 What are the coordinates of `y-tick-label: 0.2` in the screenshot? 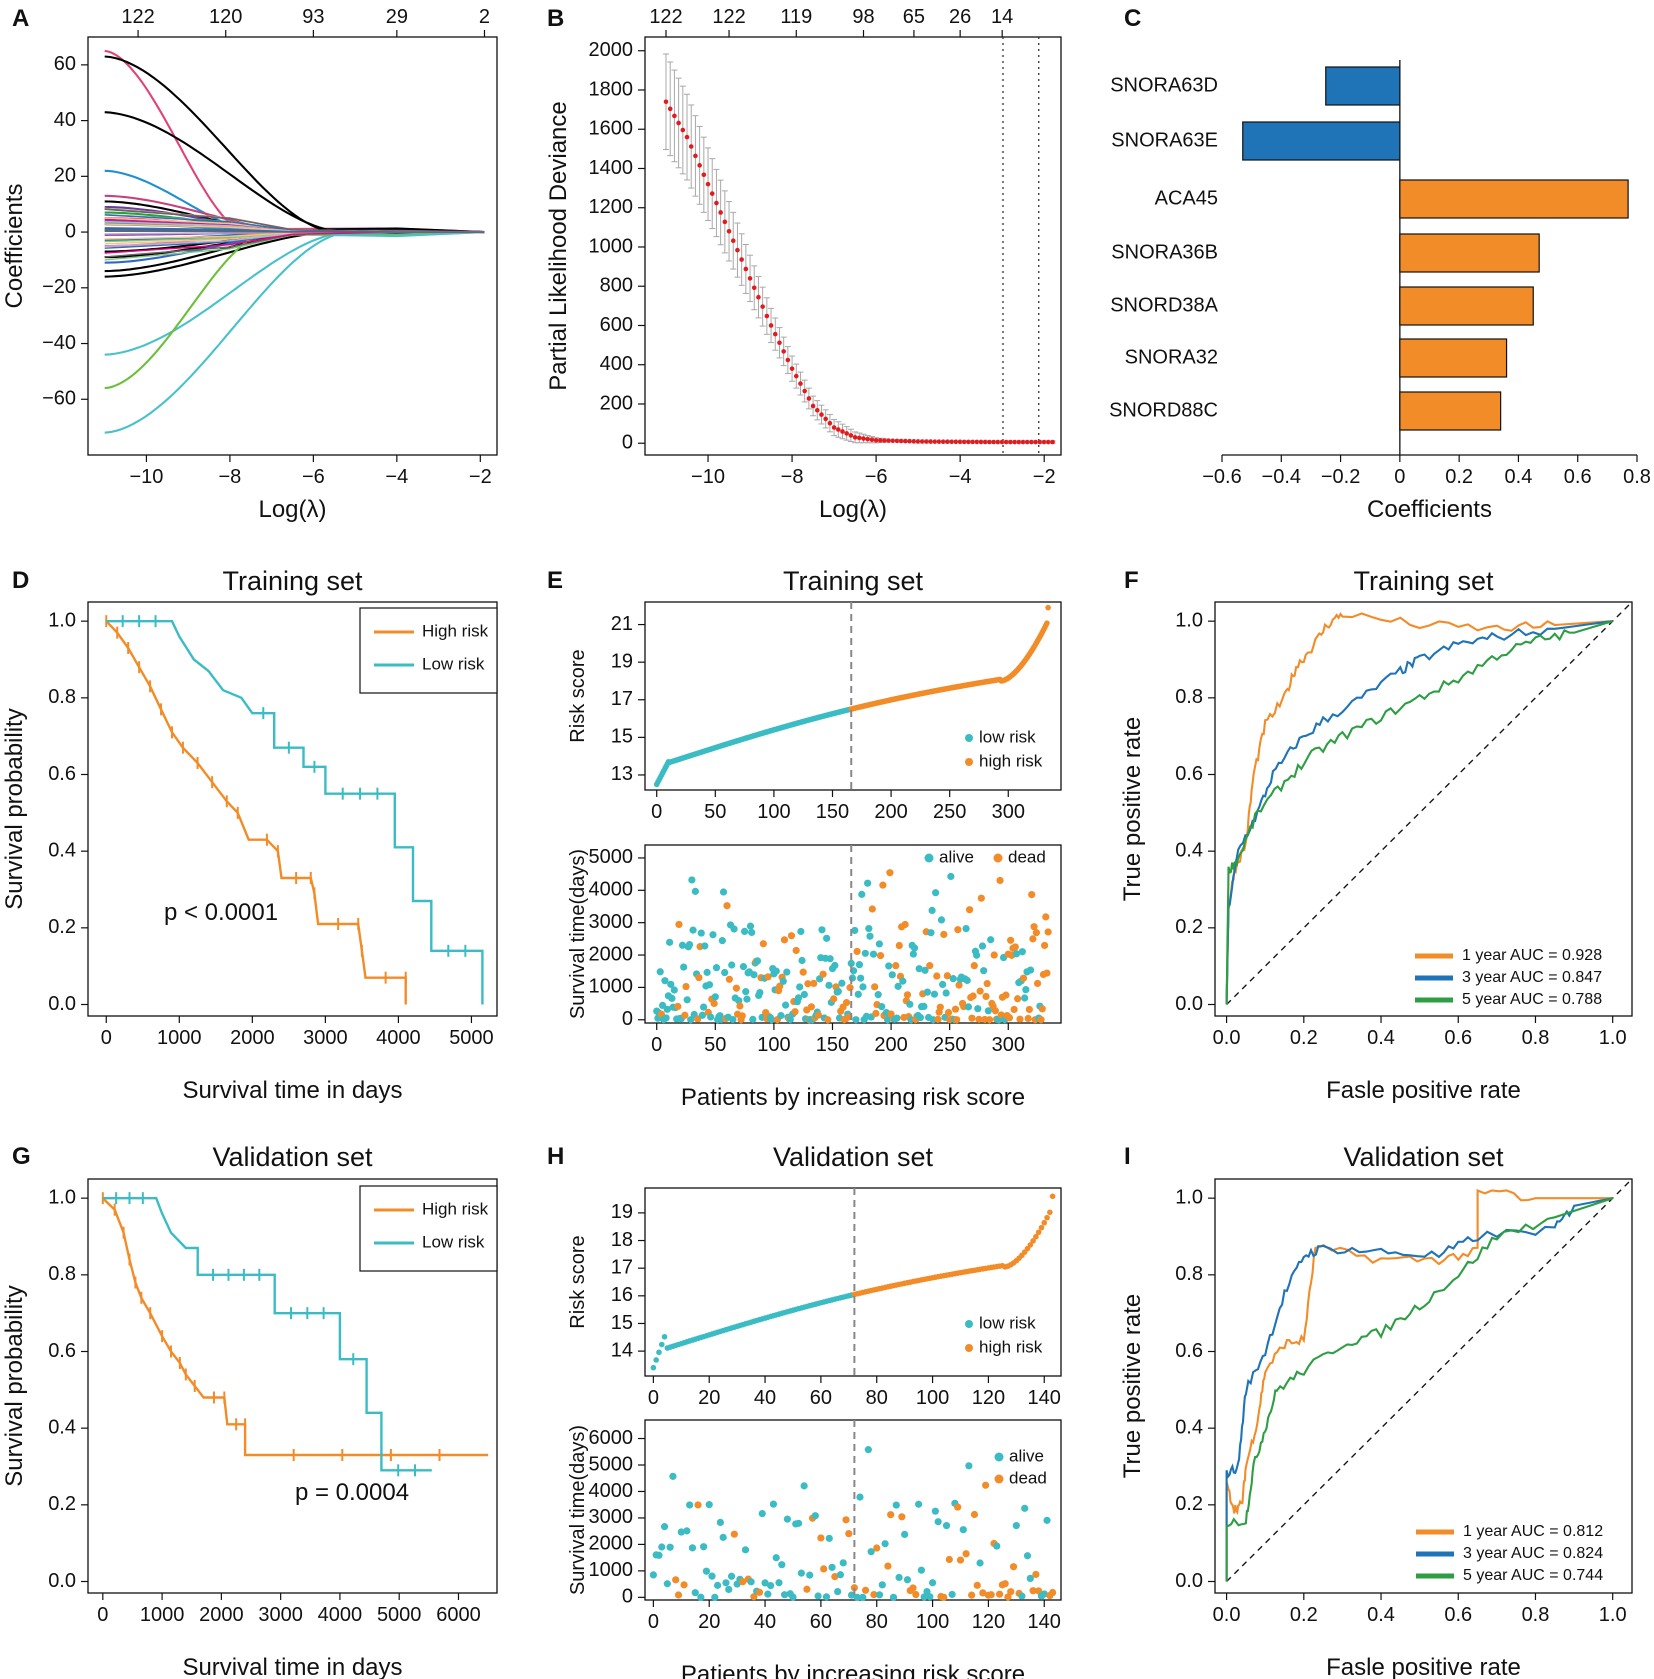 It's located at (62, 927).